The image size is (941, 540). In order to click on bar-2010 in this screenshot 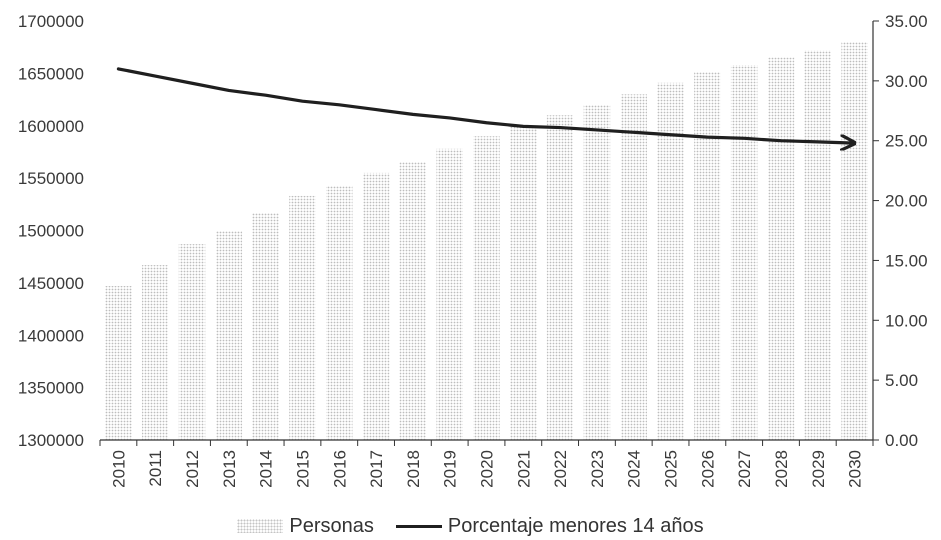, I will do `click(118, 363)`.